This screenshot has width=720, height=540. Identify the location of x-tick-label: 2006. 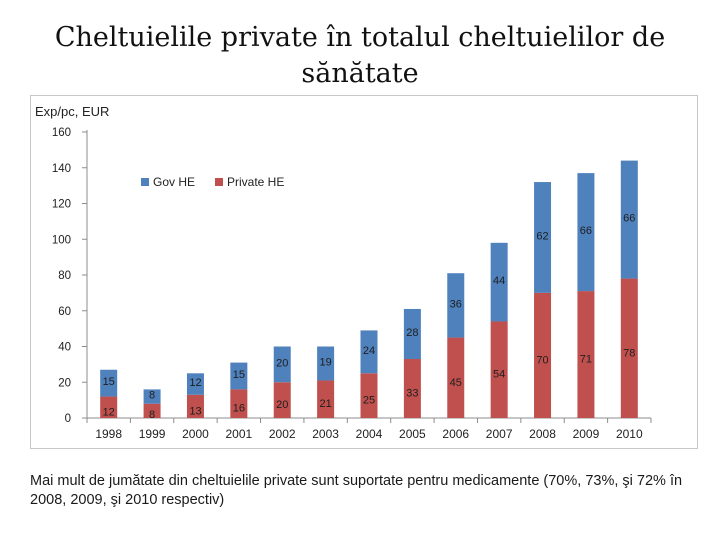
(455, 434).